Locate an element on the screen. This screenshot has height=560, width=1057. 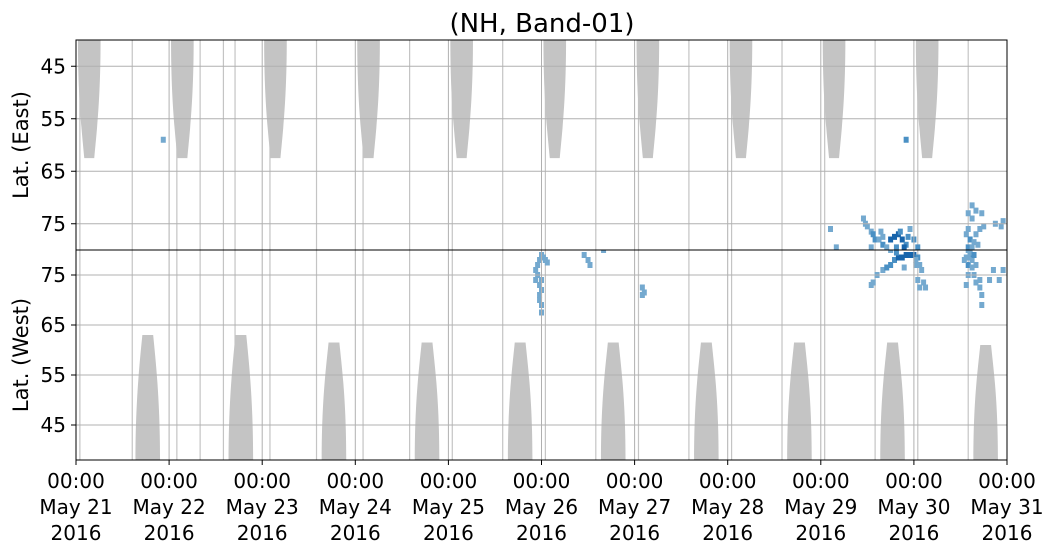
y-axis-label-west: Lat. (West) is located at coordinates (21, 355).